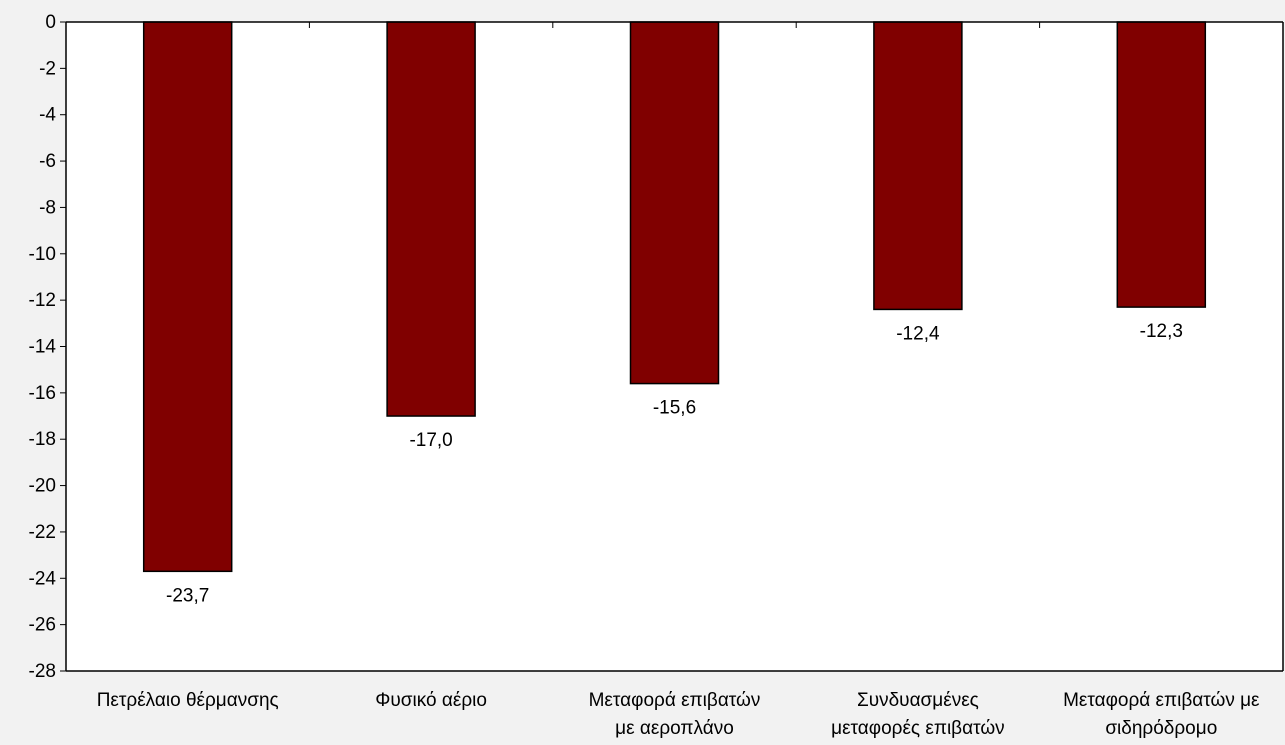 The height and width of the screenshot is (745, 1285). What do you see at coordinates (43, 578) in the screenshot?
I see `y-tick-label: -24` at bounding box center [43, 578].